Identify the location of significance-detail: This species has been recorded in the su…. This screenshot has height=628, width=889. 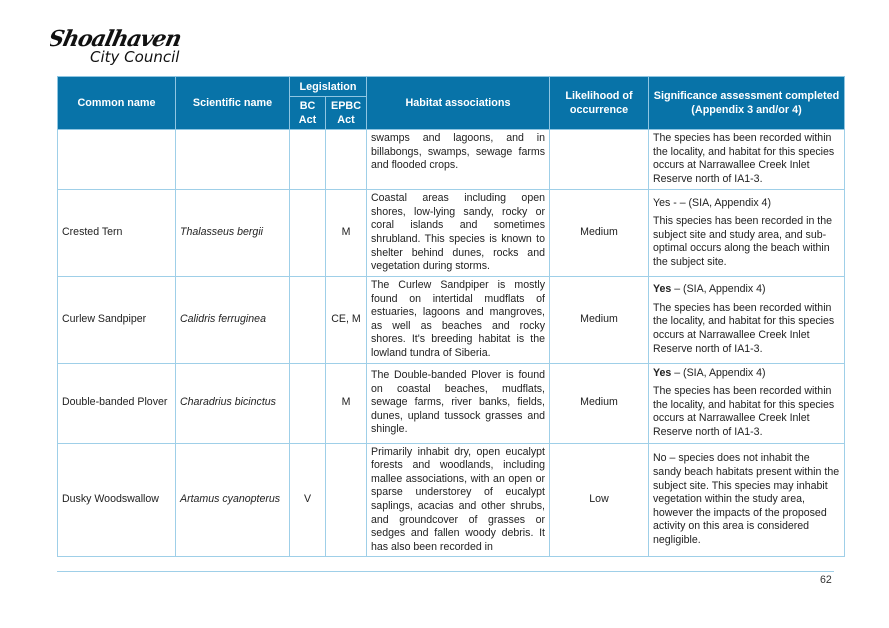
(743, 241).